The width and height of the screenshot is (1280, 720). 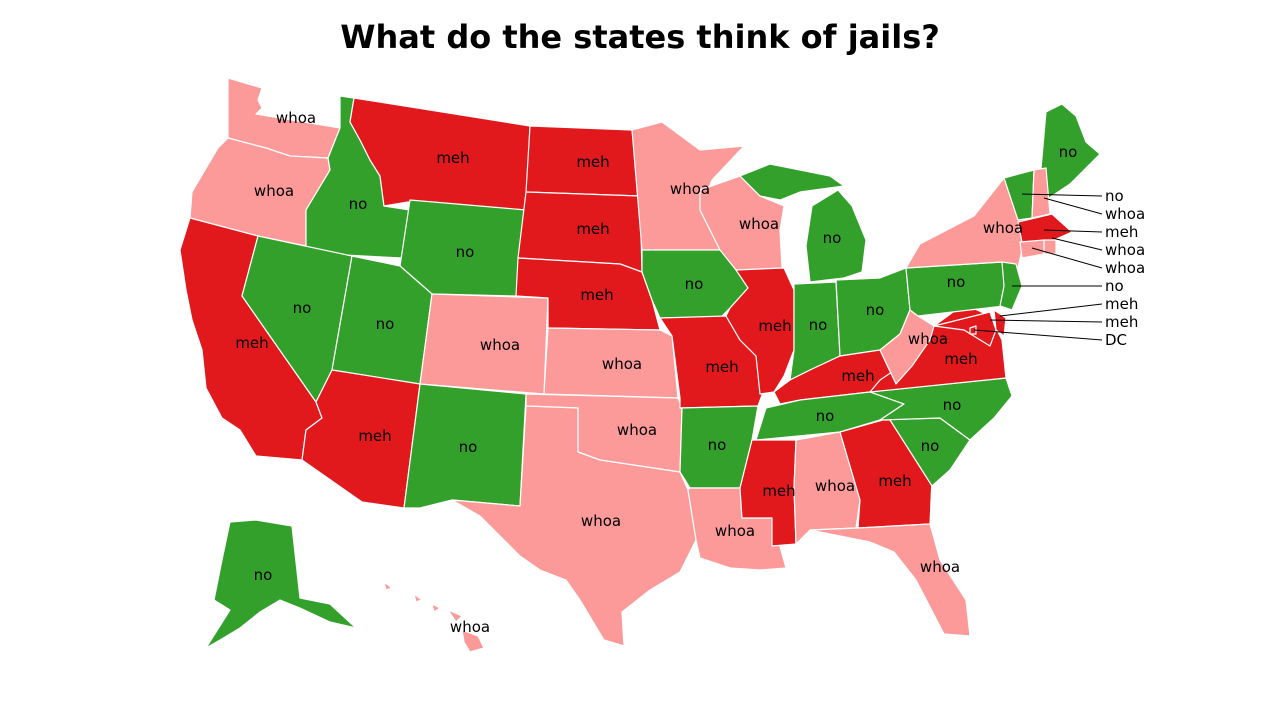 What do you see at coordinates (1073, 206) in the screenshot?
I see `leader-nh` at bounding box center [1073, 206].